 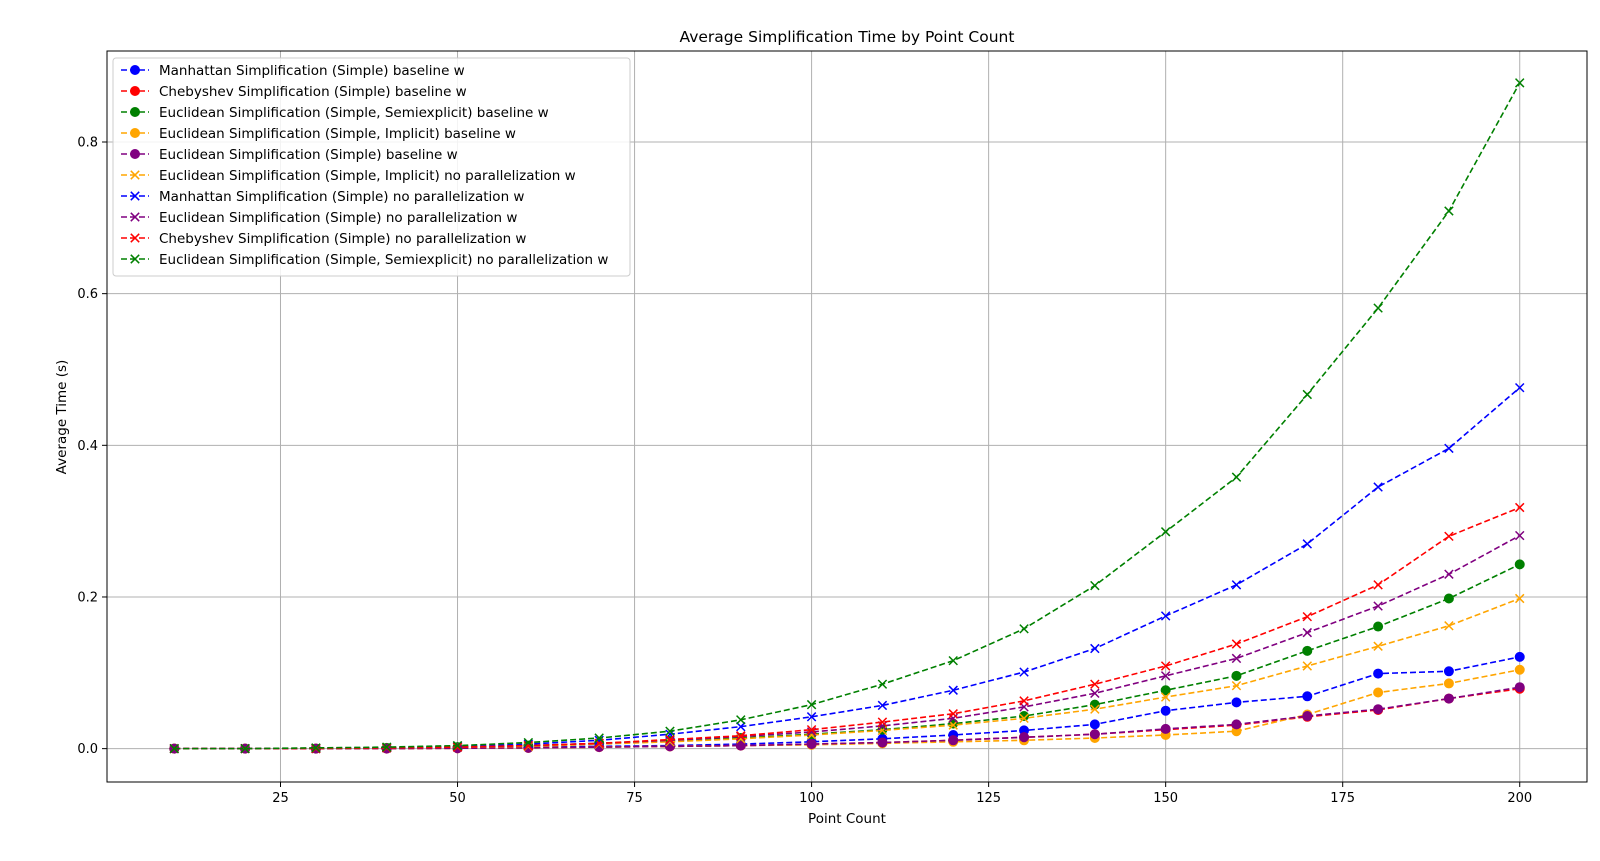 I want to click on y-tick-label: 0.4, so click(x=87, y=446).